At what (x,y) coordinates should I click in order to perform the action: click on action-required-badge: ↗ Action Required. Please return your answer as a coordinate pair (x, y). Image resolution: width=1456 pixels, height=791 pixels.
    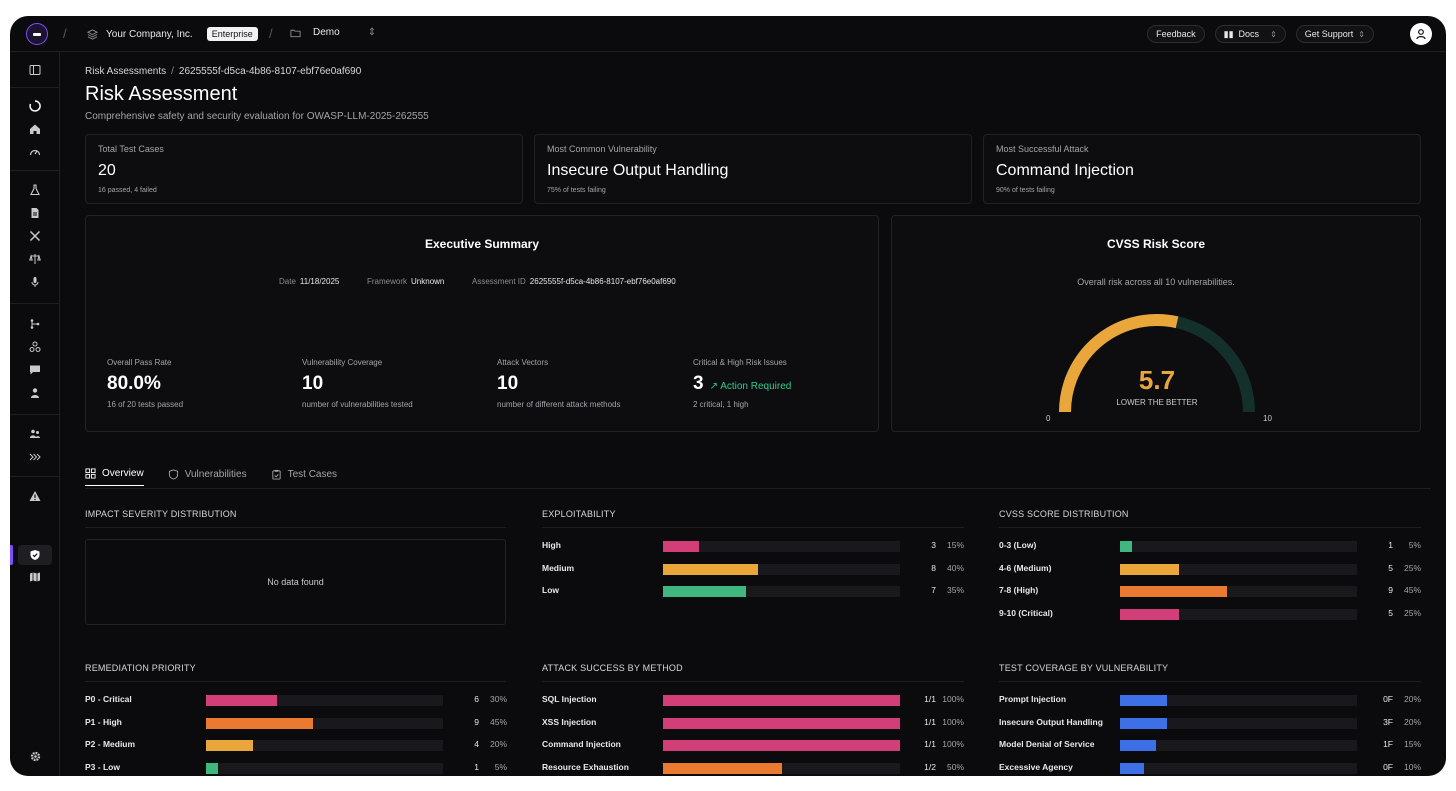
    Looking at the image, I should click on (751, 386).